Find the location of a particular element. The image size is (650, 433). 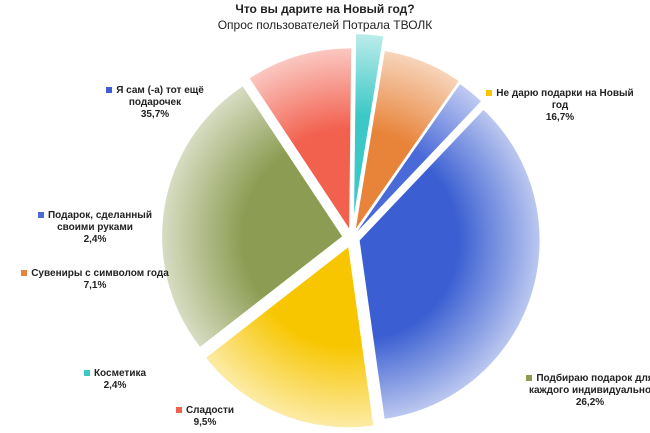

category-label: Косметика is located at coordinates (120, 373).